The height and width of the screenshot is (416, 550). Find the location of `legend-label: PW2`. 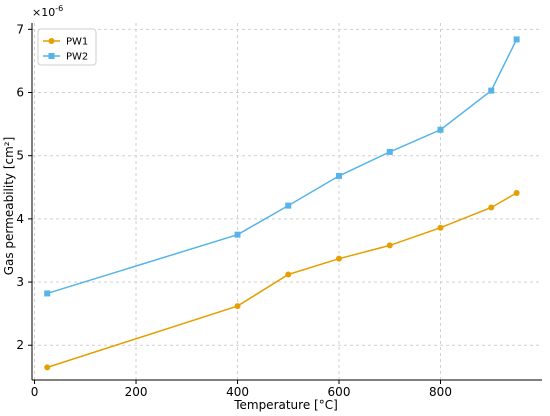

legend-label: PW2 is located at coordinates (77, 57).